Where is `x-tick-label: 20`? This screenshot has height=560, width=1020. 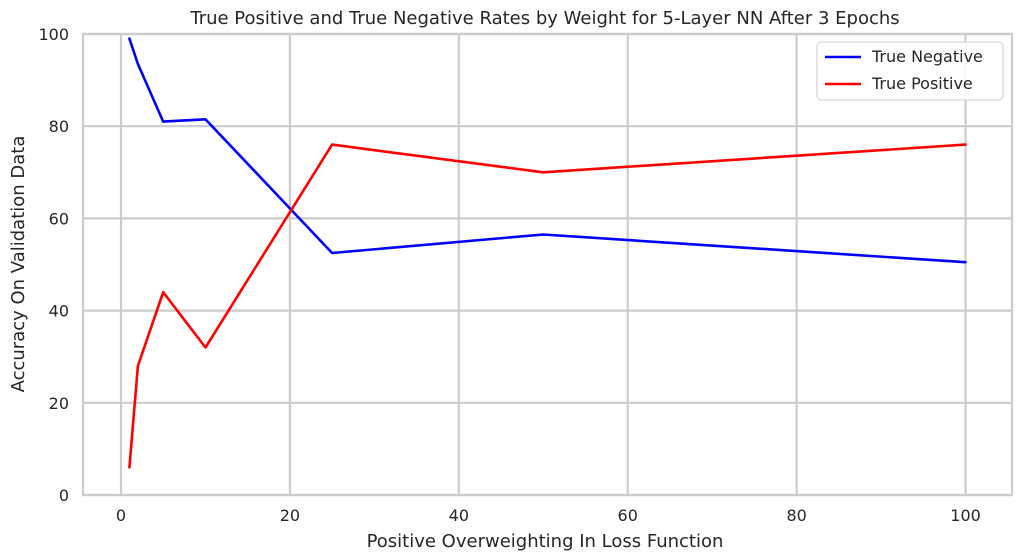
x-tick-label: 20 is located at coordinates (290, 515).